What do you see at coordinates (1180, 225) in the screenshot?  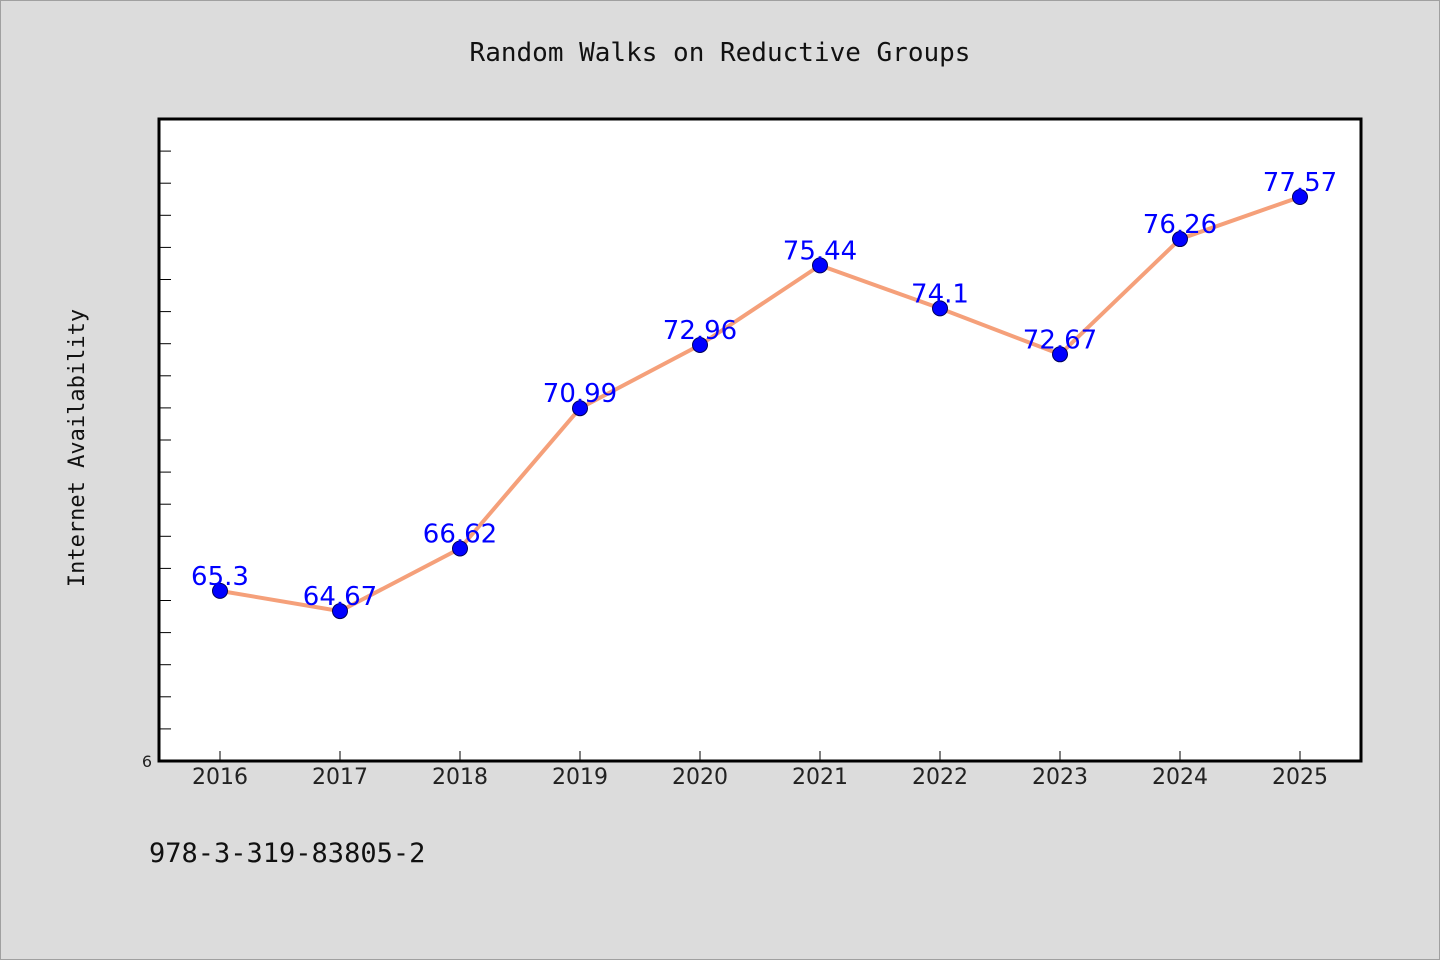 I see `data-label: 76.26` at bounding box center [1180, 225].